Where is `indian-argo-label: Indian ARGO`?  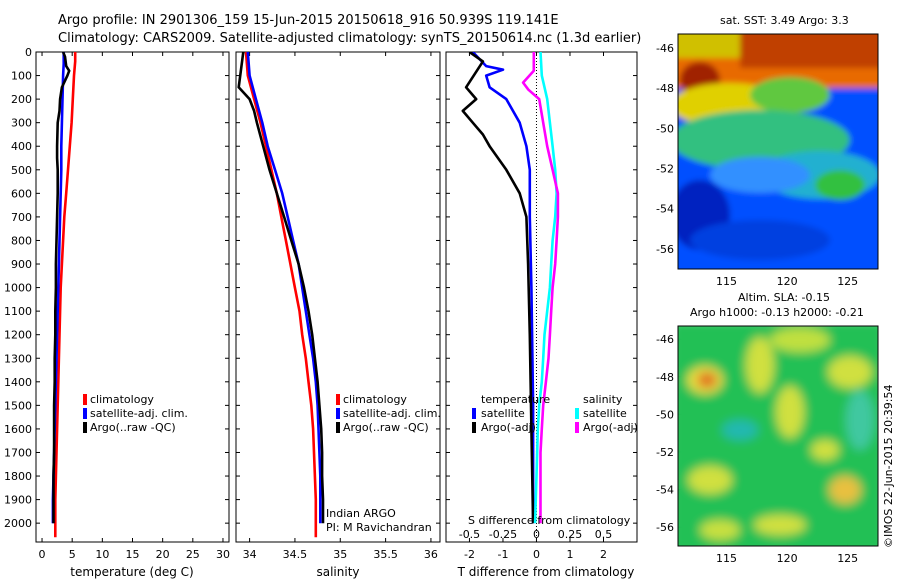 indian-argo-label: Indian ARGO is located at coordinates (361, 513).